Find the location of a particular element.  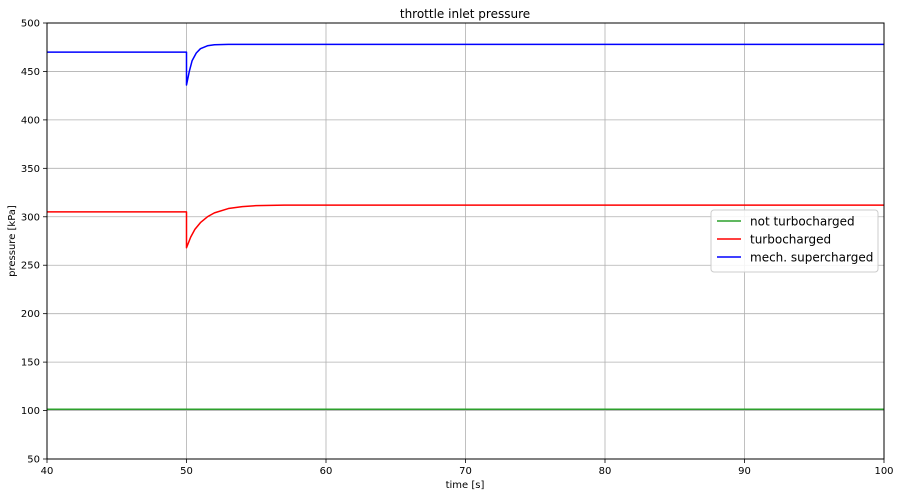

chart-title: throttle inlet pressure is located at coordinates (465, 14).